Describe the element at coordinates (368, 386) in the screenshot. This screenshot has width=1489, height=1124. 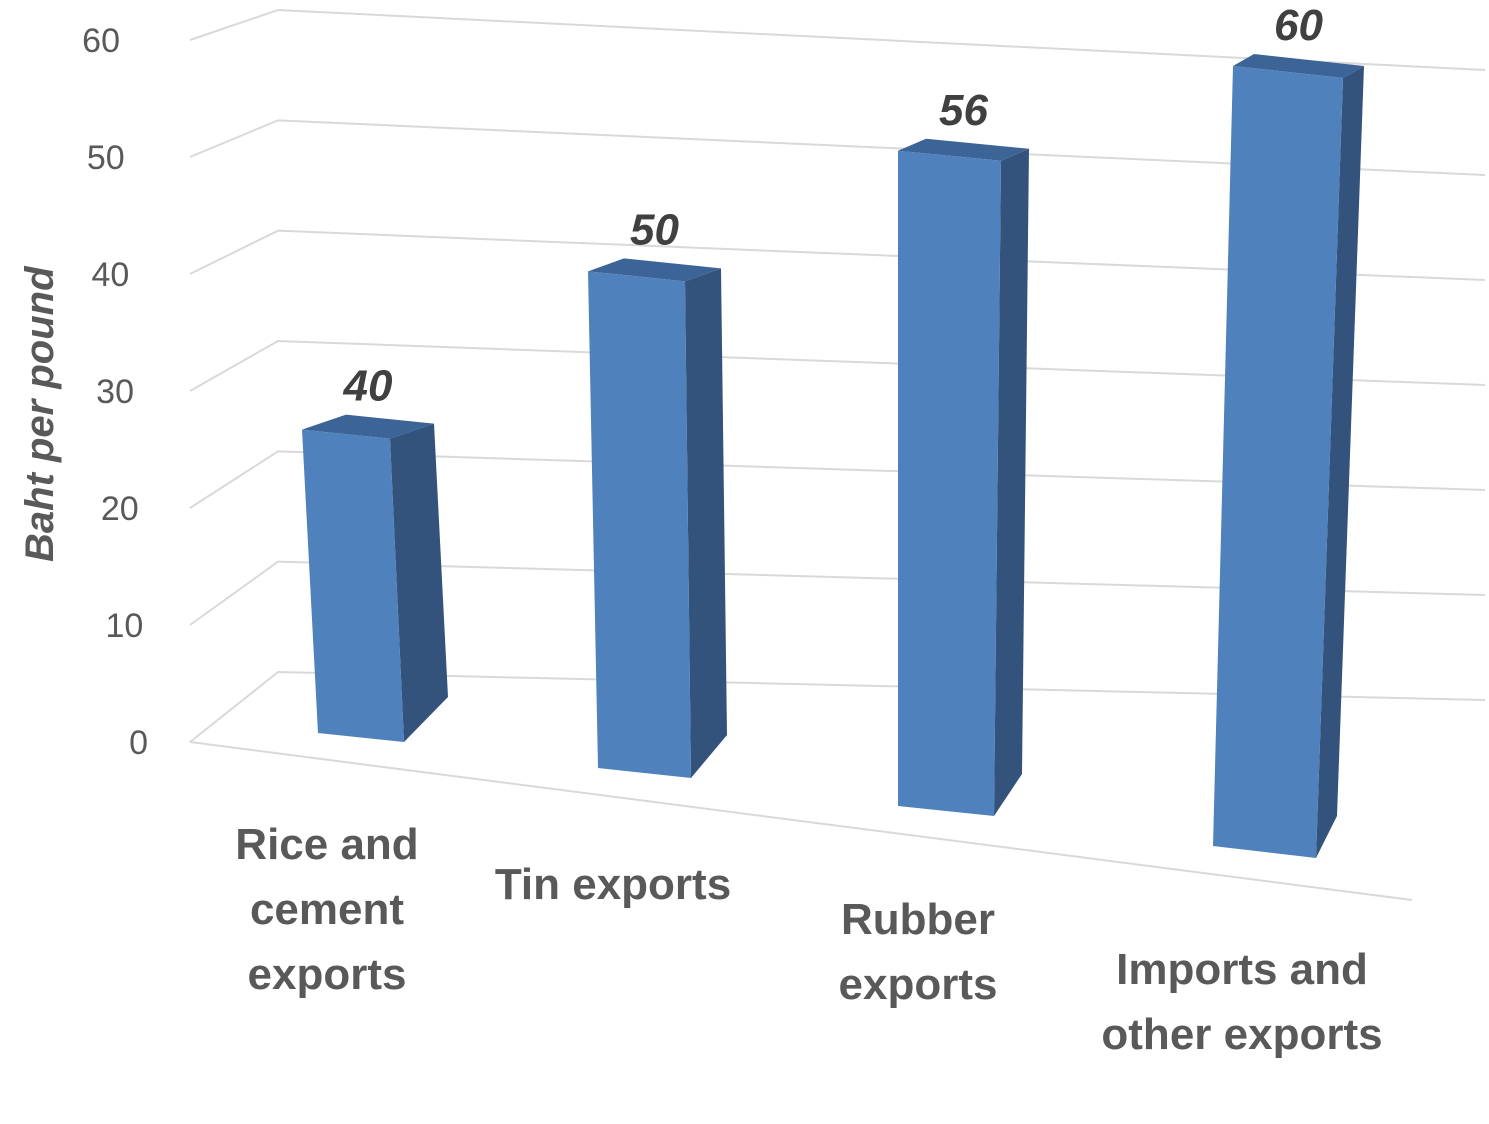
I see `data-label: 40` at that location.